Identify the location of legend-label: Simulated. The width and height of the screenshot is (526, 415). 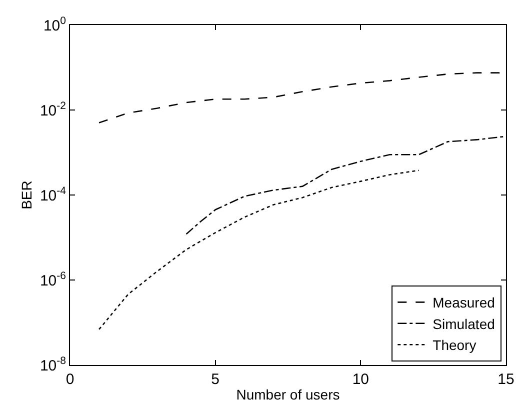
(463, 324).